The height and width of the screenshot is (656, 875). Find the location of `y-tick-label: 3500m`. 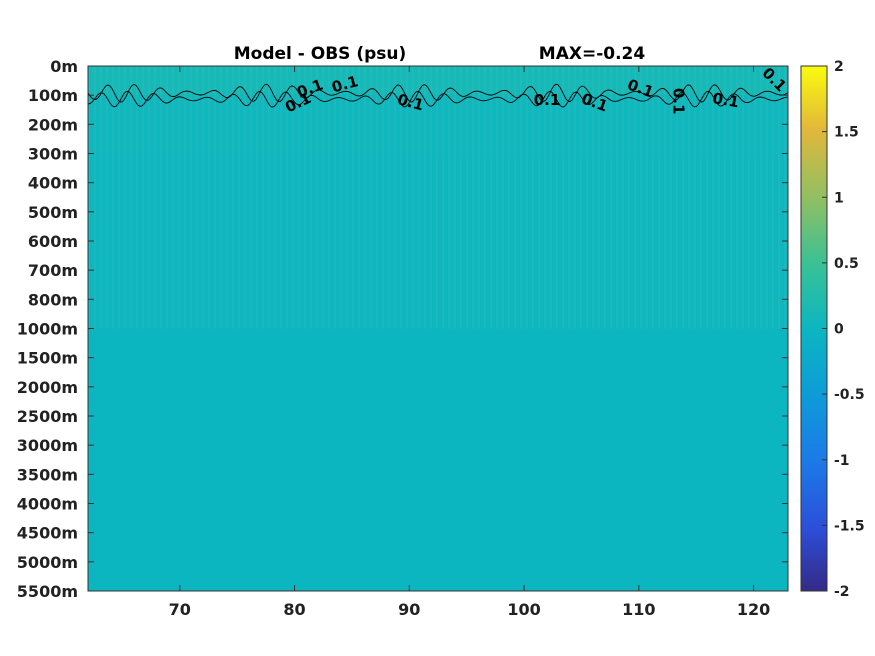

y-tick-label: 3500m is located at coordinates (47, 474).